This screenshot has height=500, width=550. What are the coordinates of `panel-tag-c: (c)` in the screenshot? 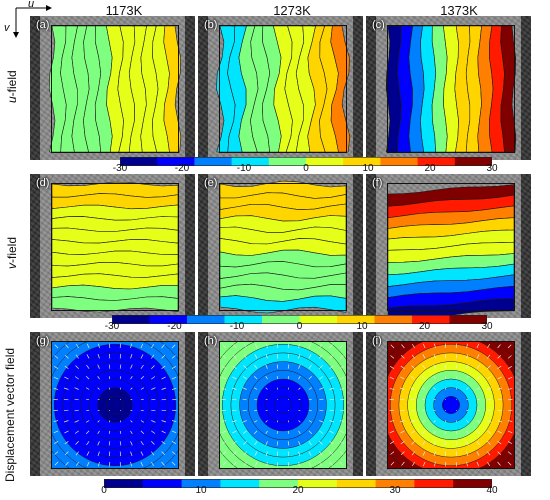 It's located at (378, 25).